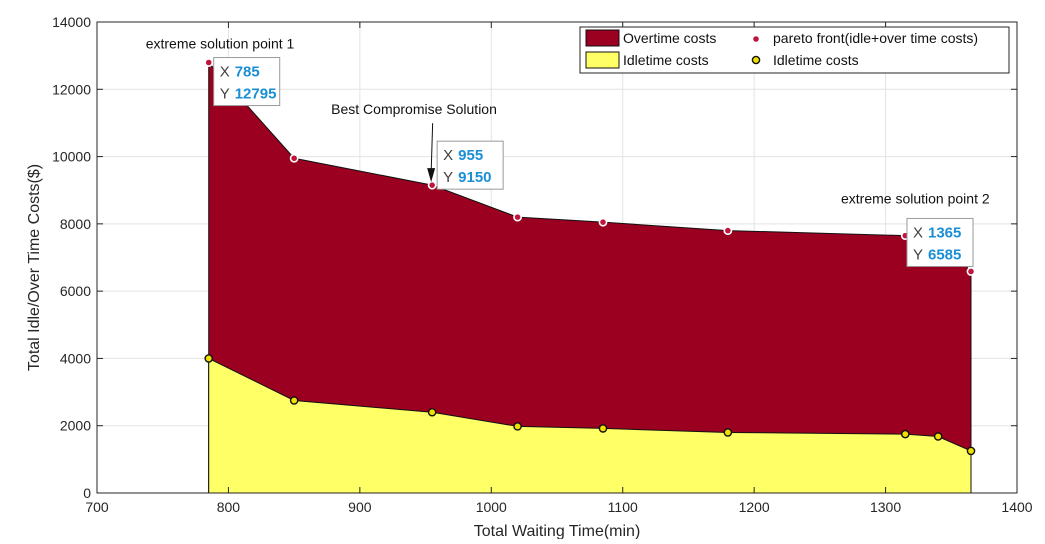 This screenshot has width=1045, height=544. Describe the element at coordinates (915, 198) in the screenshot. I see `annotation-extreme-point-2: extreme solution point 2` at that location.